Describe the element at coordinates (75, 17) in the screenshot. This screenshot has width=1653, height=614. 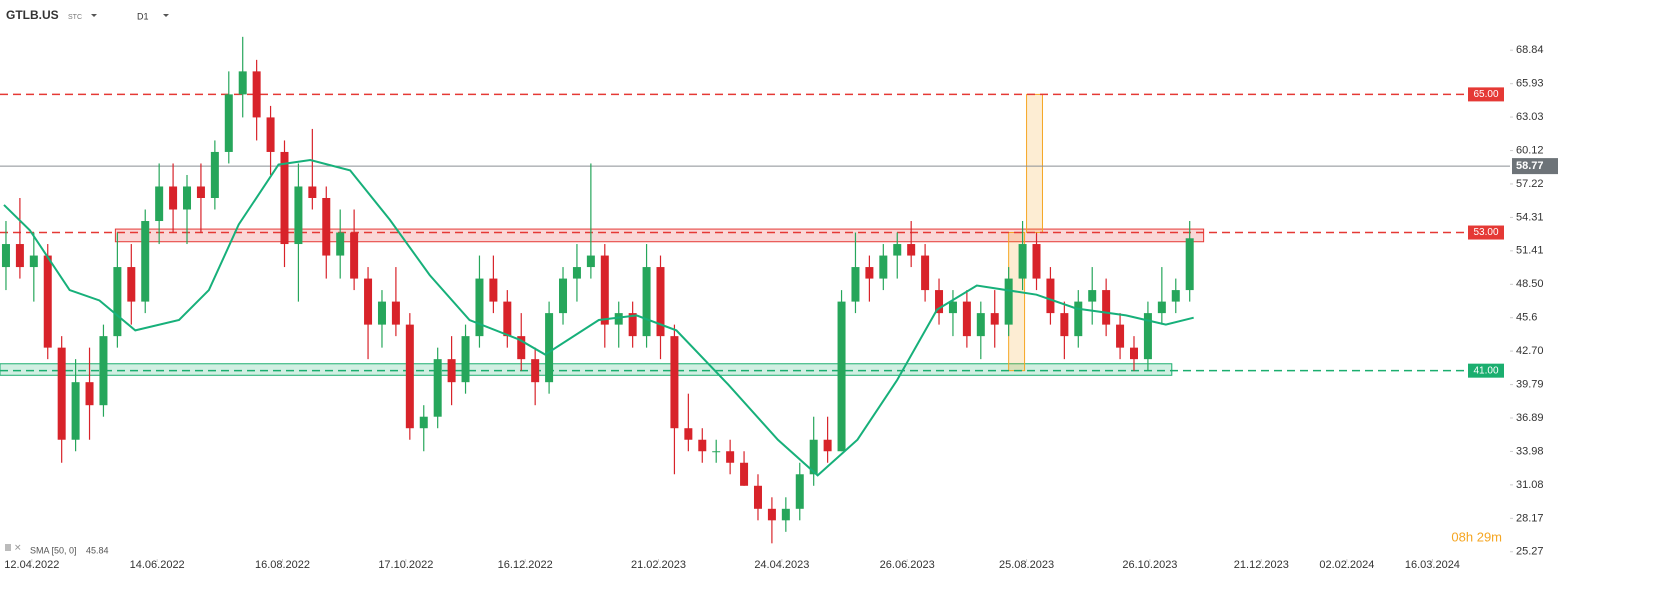
I see `market: STC` at that location.